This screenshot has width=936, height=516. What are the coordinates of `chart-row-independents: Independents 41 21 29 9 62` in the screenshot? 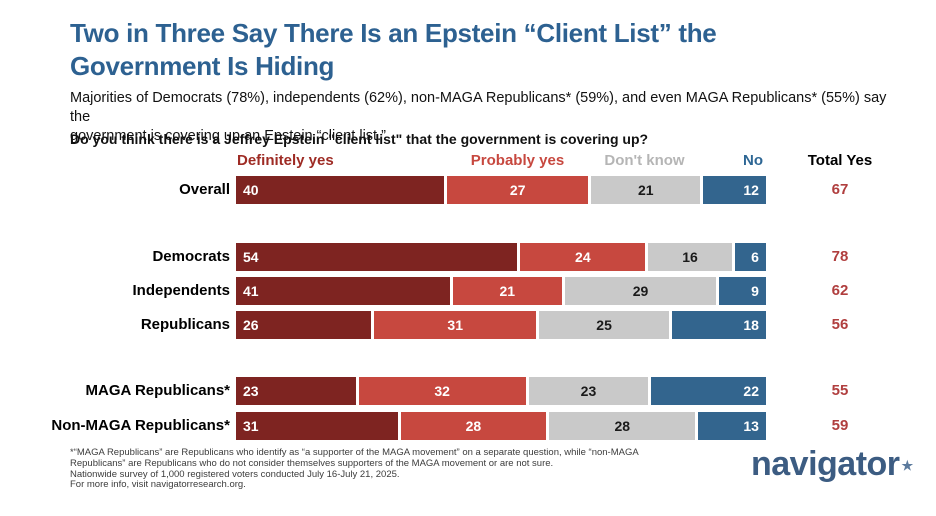 It's located at (468, 291).